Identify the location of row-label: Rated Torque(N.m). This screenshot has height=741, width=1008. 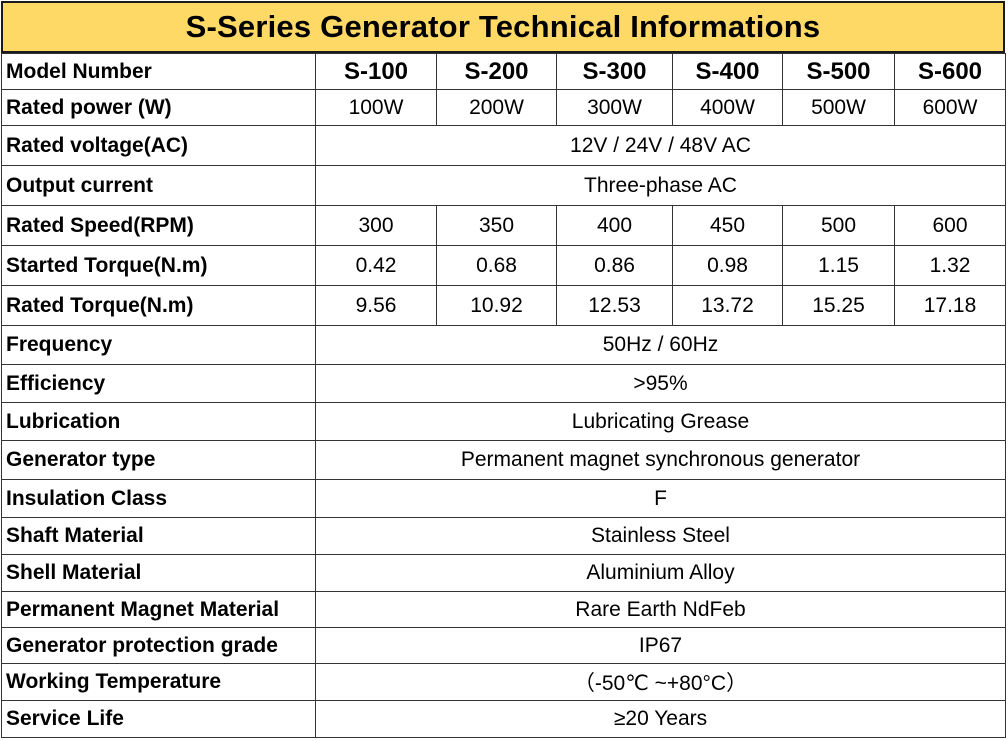
(158, 305).